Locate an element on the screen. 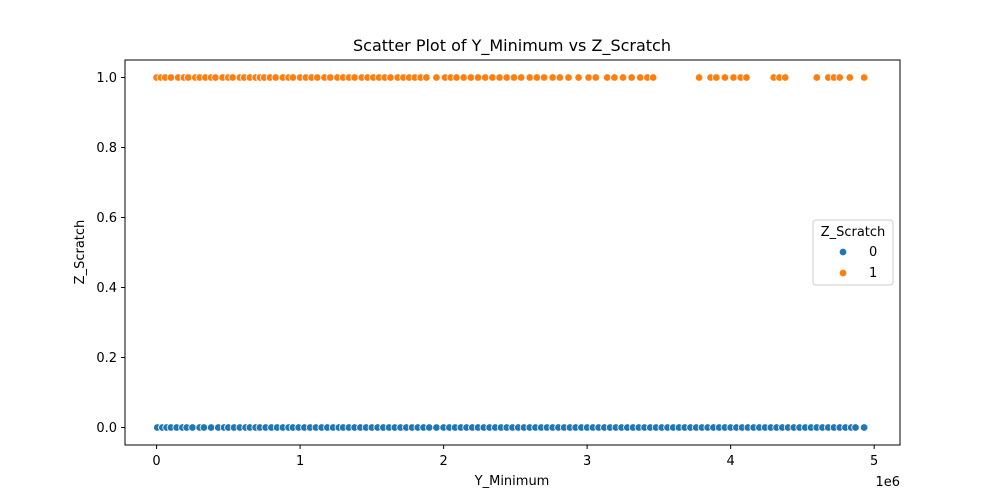 The height and width of the screenshot is (500, 1000). chart-title: Scatter Plot of Y_Minimum vs Z_Scratch is located at coordinates (512, 46).